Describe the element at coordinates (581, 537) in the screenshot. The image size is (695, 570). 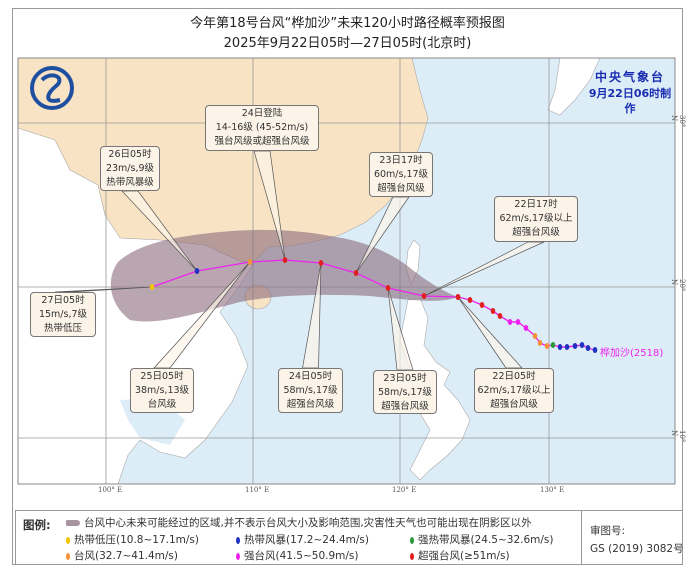
I see `legend-divider` at that location.